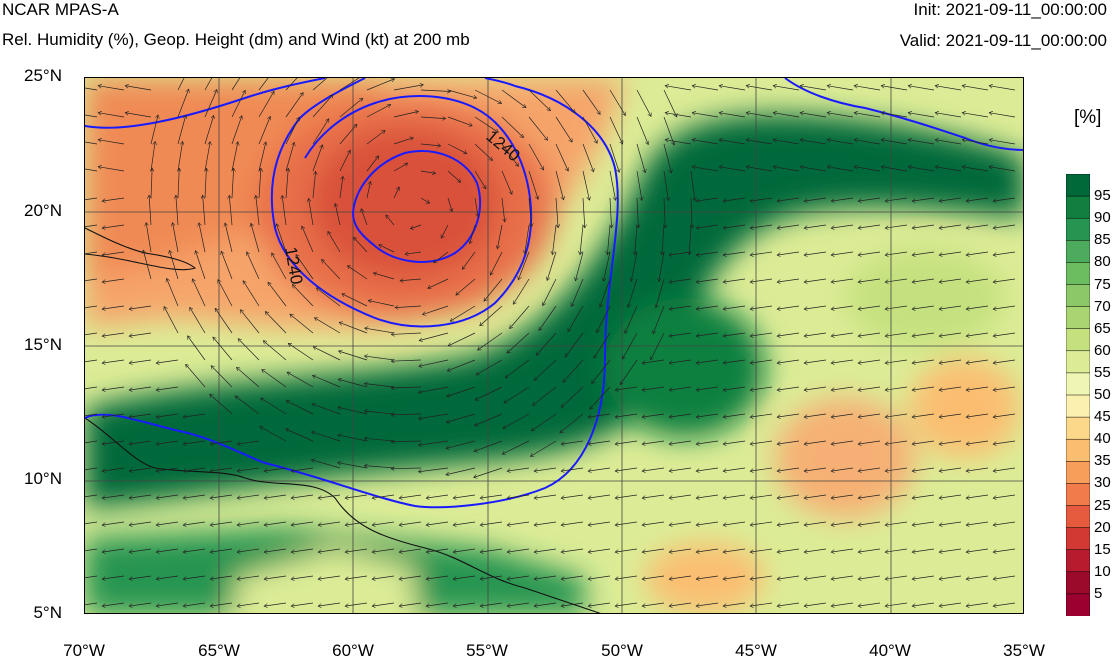  Describe the element at coordinates (141, 249) in the screenshot. I see `island-coast` at that location.